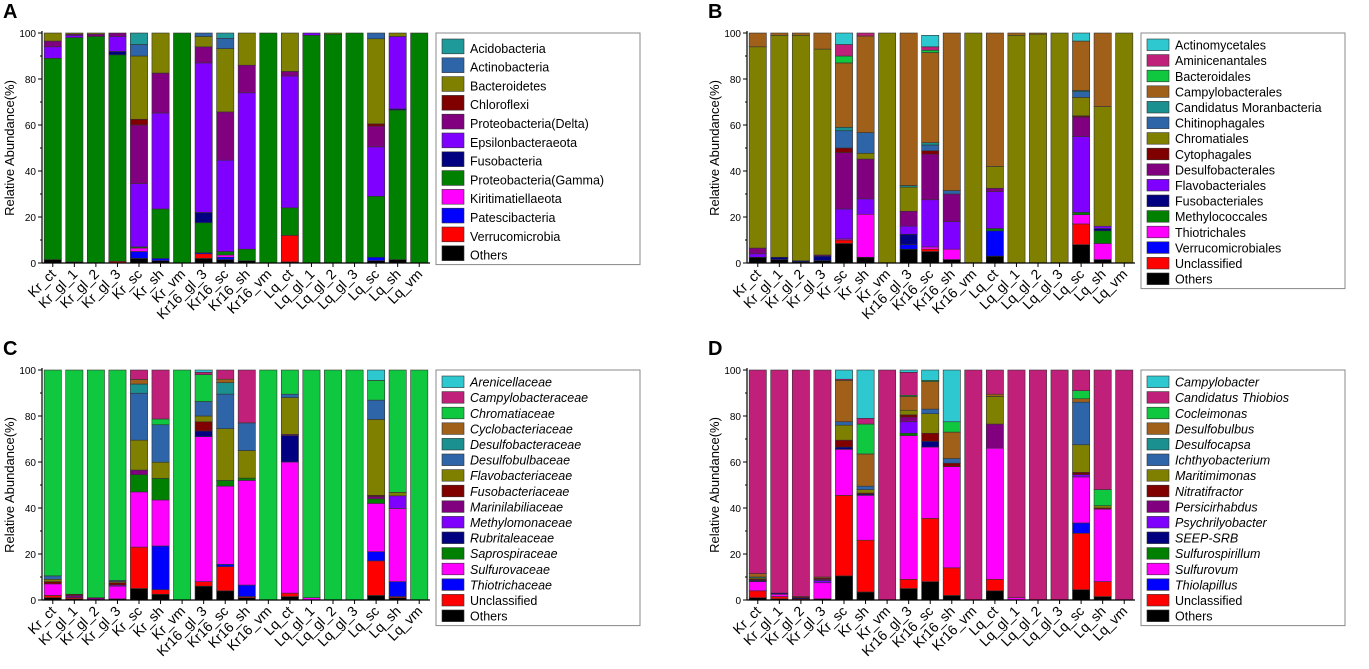 This screenshot has height=669, width=1369. Describe the element at coordinates (519, 492) in the screenshot. I see `legend-label: Fusobacteriaceae` at that location.